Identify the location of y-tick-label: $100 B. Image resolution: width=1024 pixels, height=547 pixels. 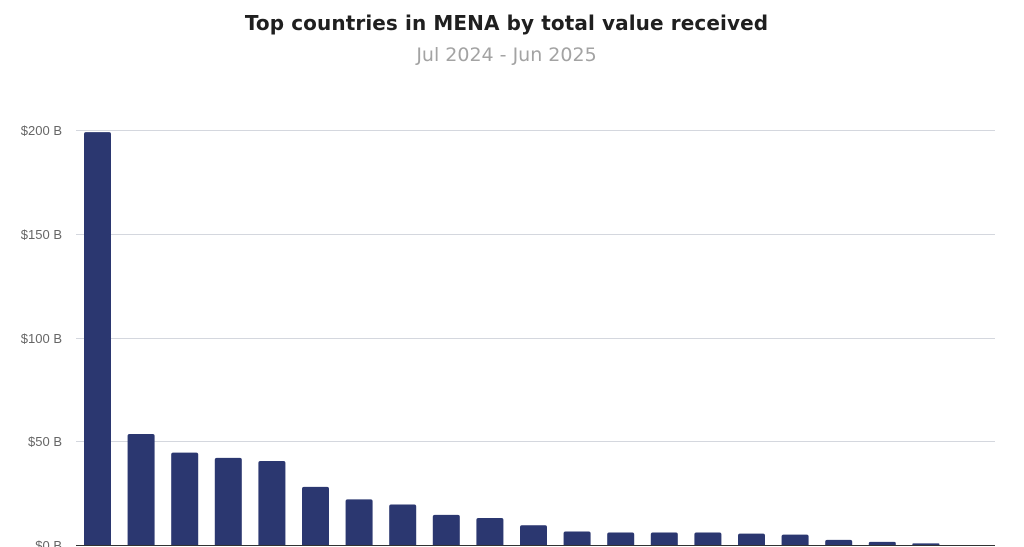
(41, 338).